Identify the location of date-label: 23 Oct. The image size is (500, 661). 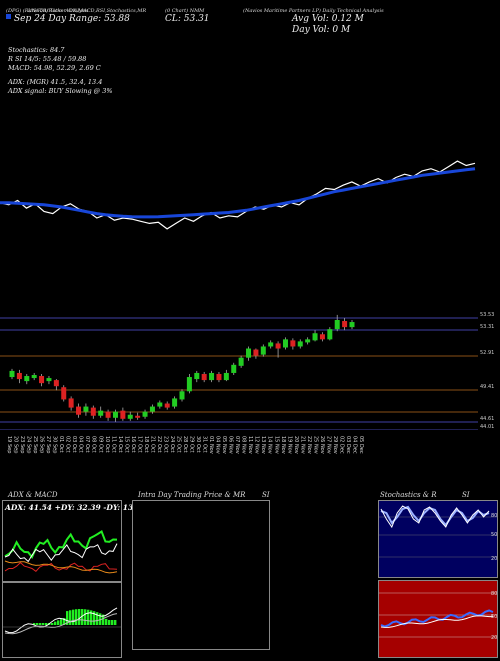
(165, 444).